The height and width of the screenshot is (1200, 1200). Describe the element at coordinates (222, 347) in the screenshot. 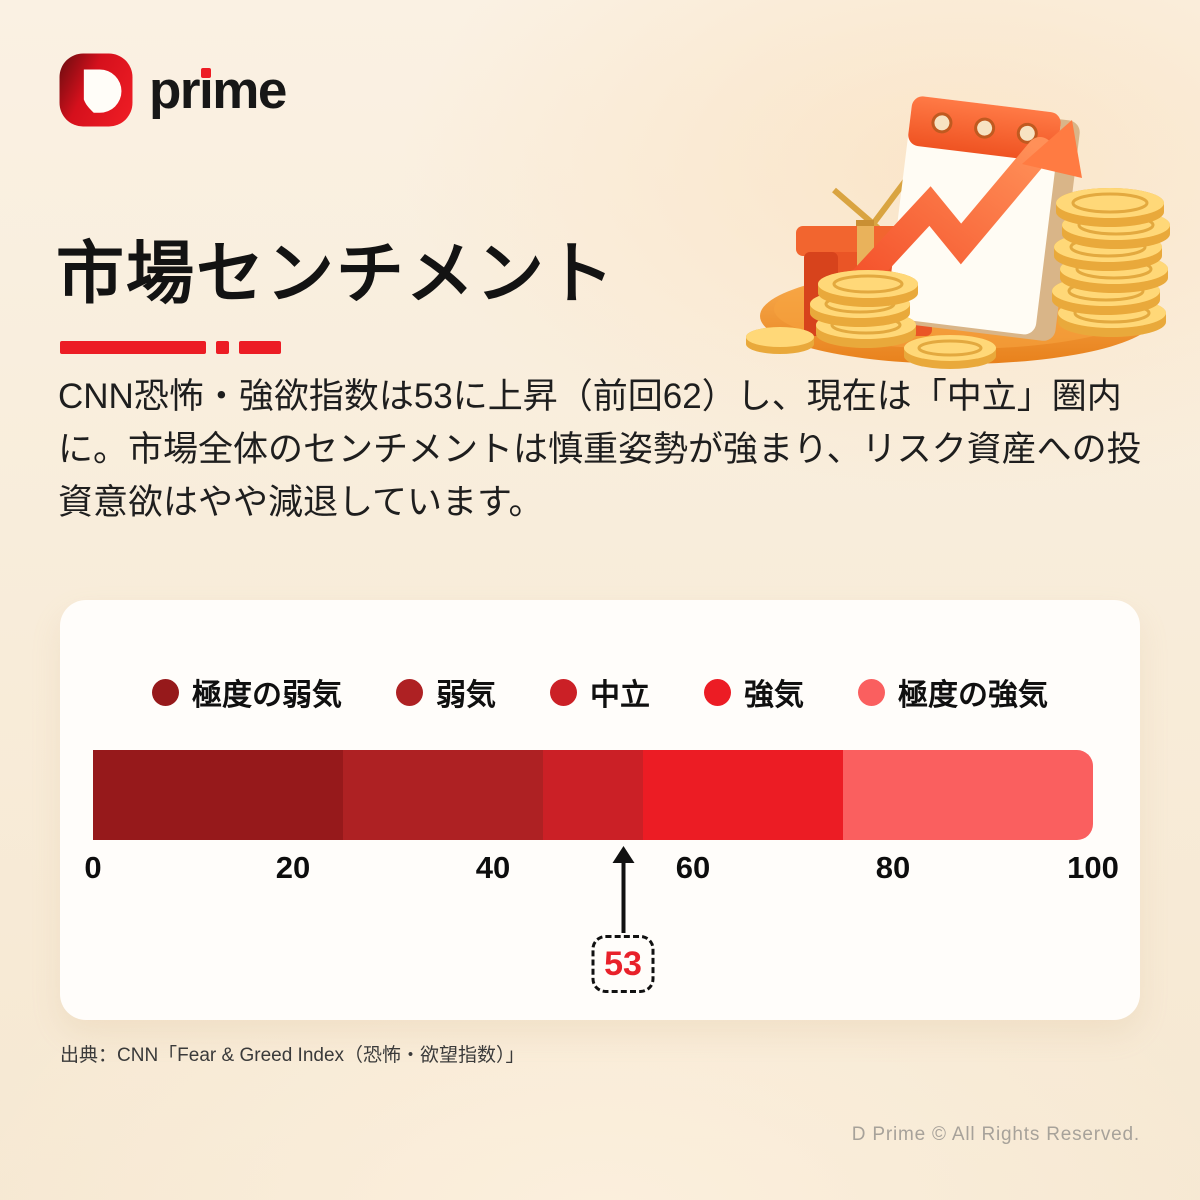

I see `underline-dot` at that location.